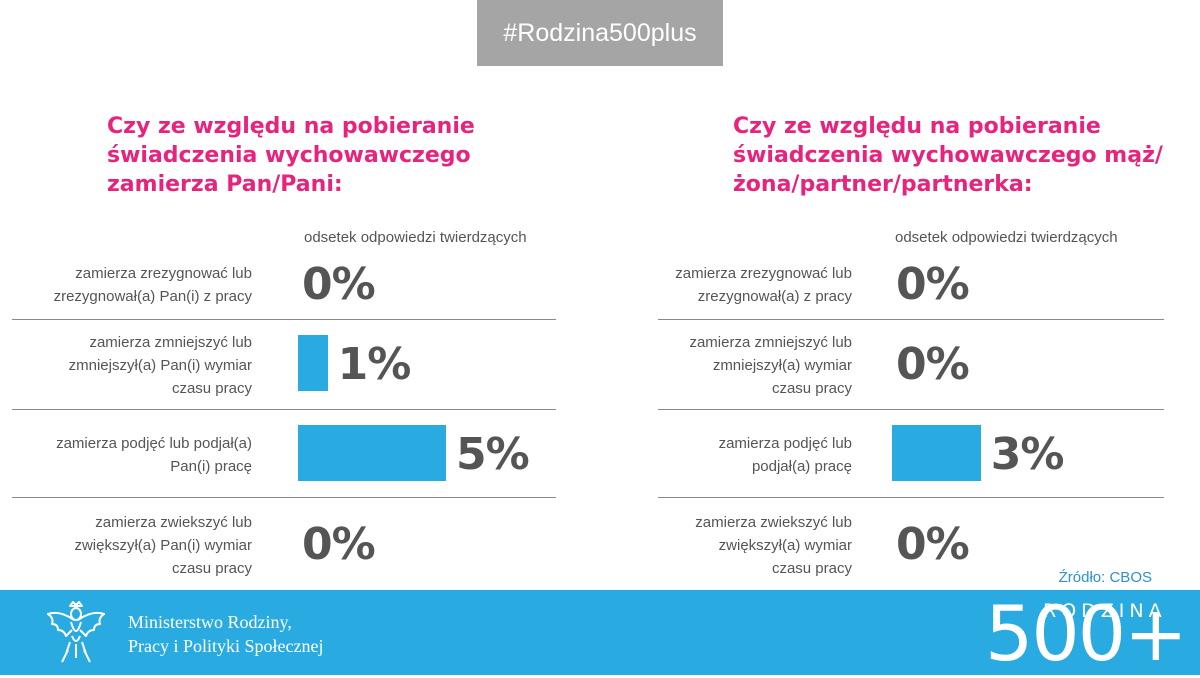  I want to click on value-label: 1%, so click(374, 364).